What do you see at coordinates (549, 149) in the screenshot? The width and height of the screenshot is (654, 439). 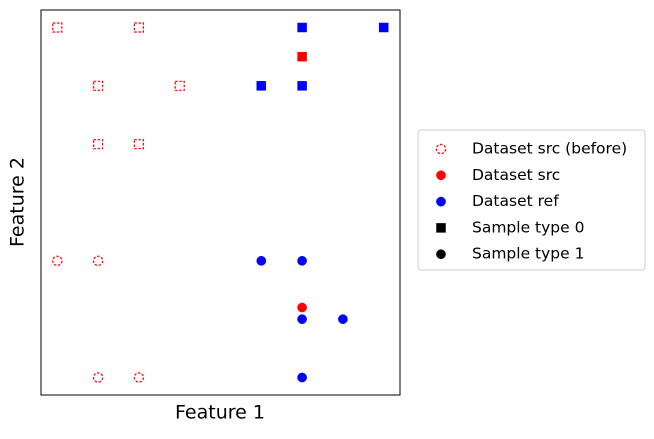 I see `legend-label: Dataset src (before)` at bounding box center [549, 149].